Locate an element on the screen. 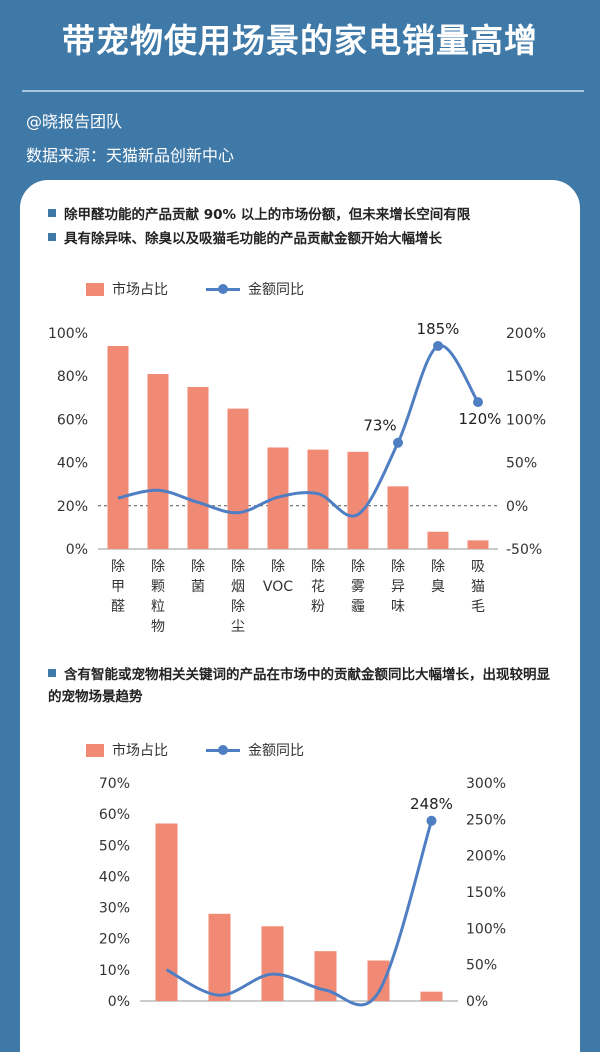 The width and height of the screenshot is (600, 1052). source-label: 数据来源：天猫新品创新中心 is located at coordinates (130, 155).